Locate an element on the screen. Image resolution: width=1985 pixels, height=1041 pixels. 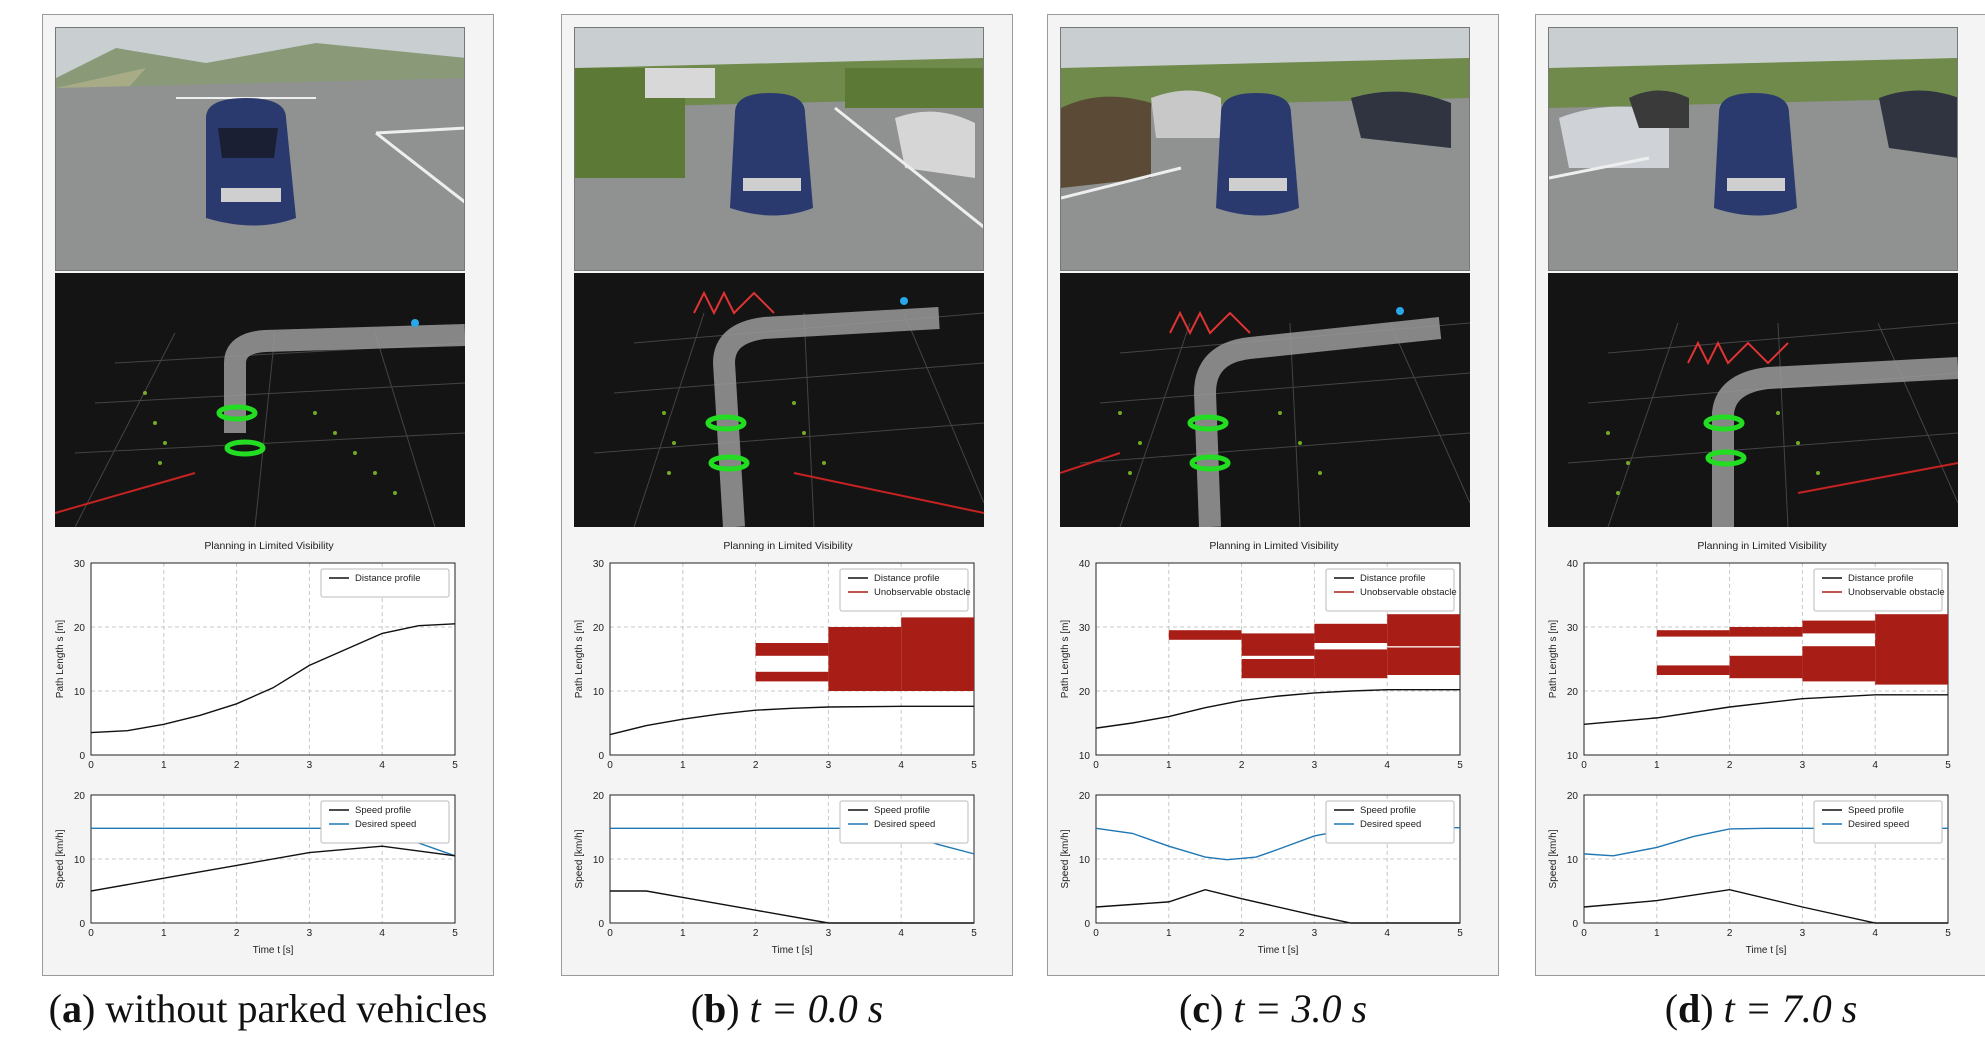
caption-c: (c) t = 3.0 s is located at coordinates (1273, 1008).